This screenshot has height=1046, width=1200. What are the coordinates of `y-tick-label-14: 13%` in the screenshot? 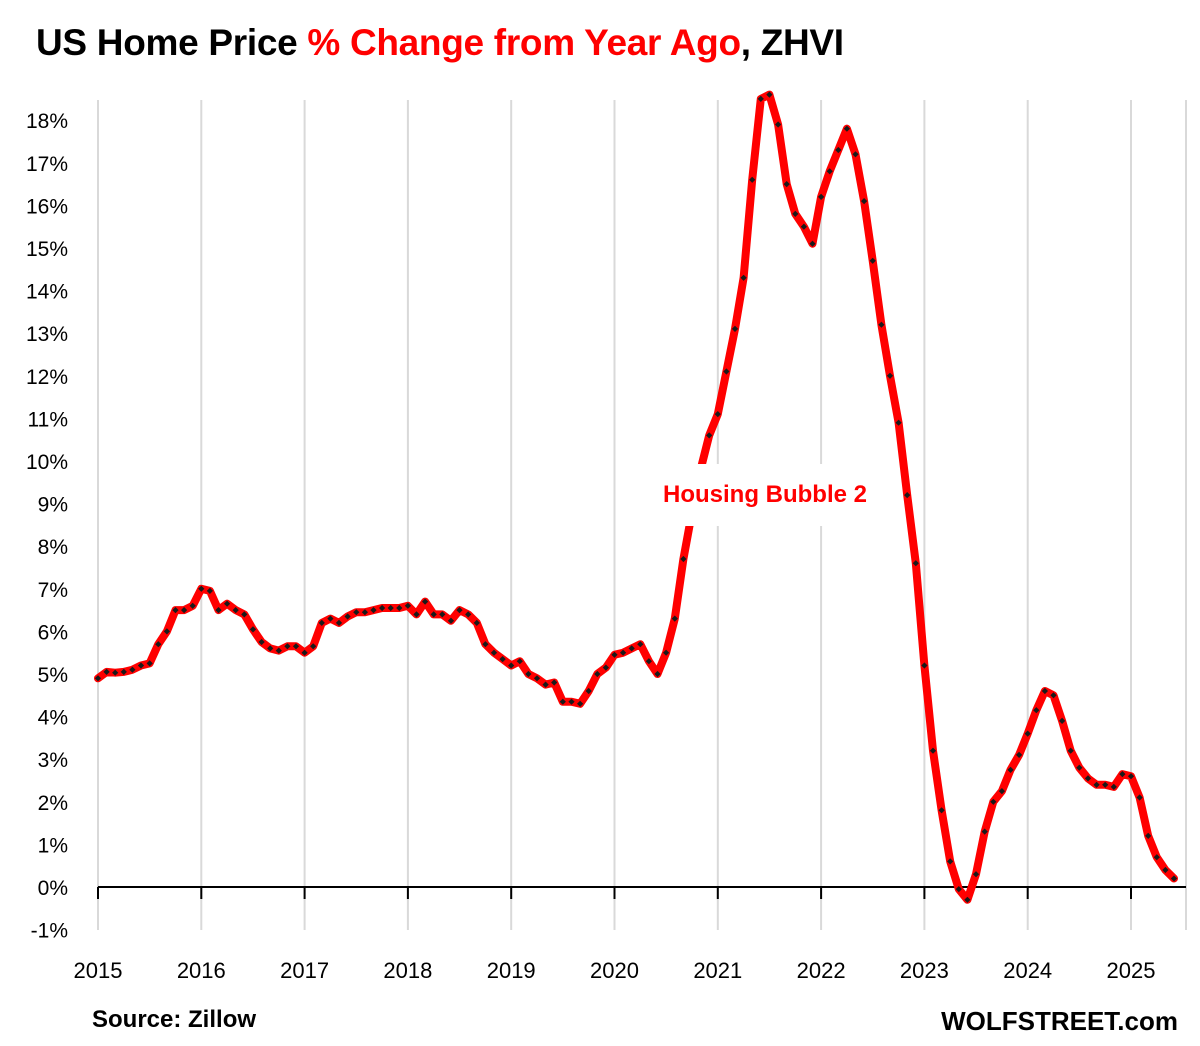 It's located at (47, 334).